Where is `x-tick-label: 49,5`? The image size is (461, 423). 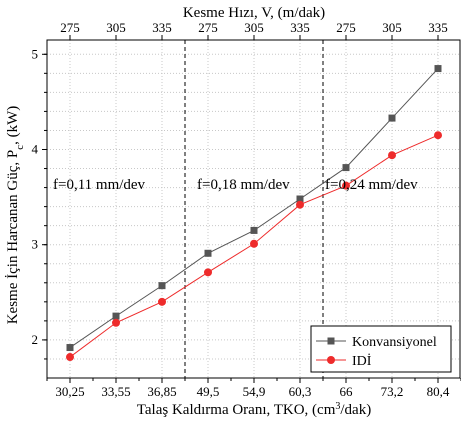 x-tick-label: 49,5 is located at coordinates (208, 391).